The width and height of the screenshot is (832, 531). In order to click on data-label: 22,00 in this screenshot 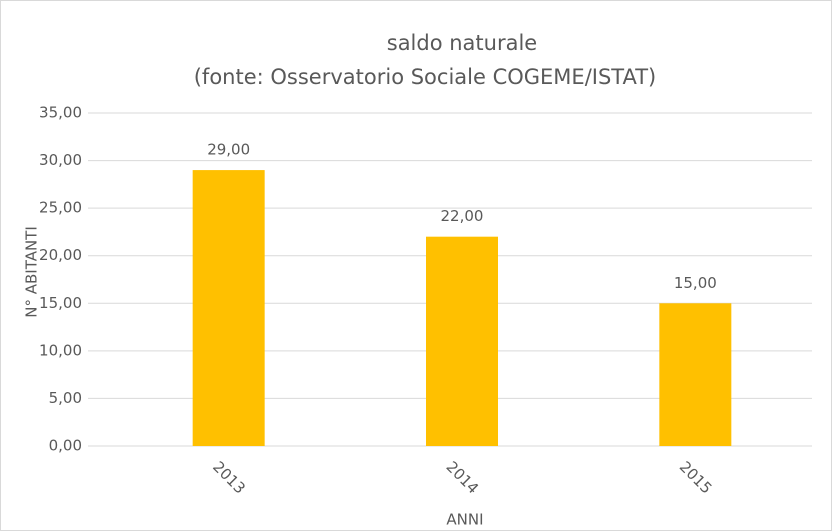, I will do `click(462, 216)`.